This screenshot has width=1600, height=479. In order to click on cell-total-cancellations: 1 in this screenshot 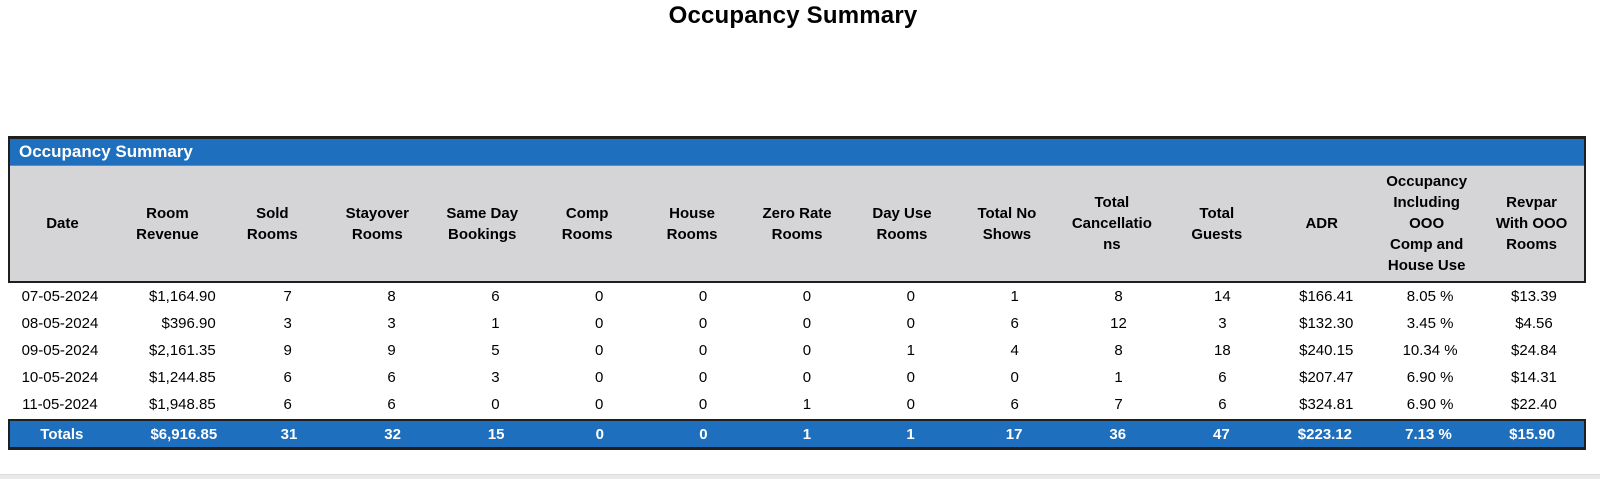, I will do `click(1118, 377)`.